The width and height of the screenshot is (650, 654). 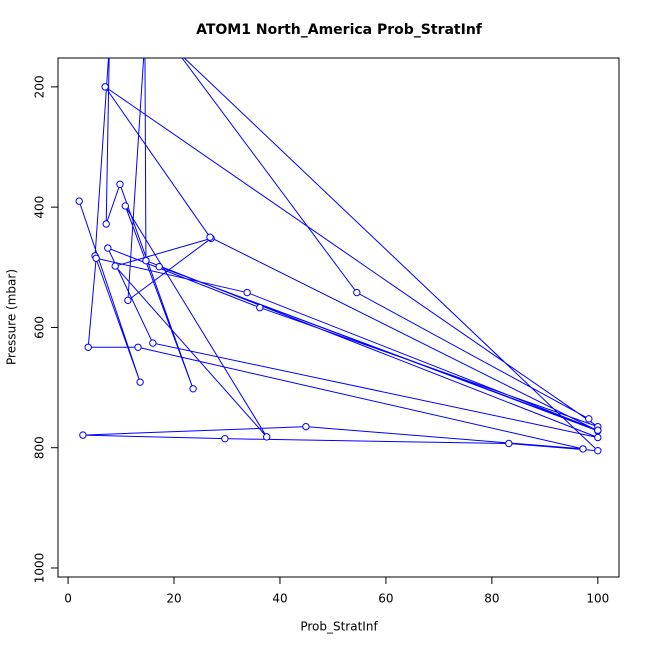 I want to click on y-tick-label: 400, so click(x=40, y=207).